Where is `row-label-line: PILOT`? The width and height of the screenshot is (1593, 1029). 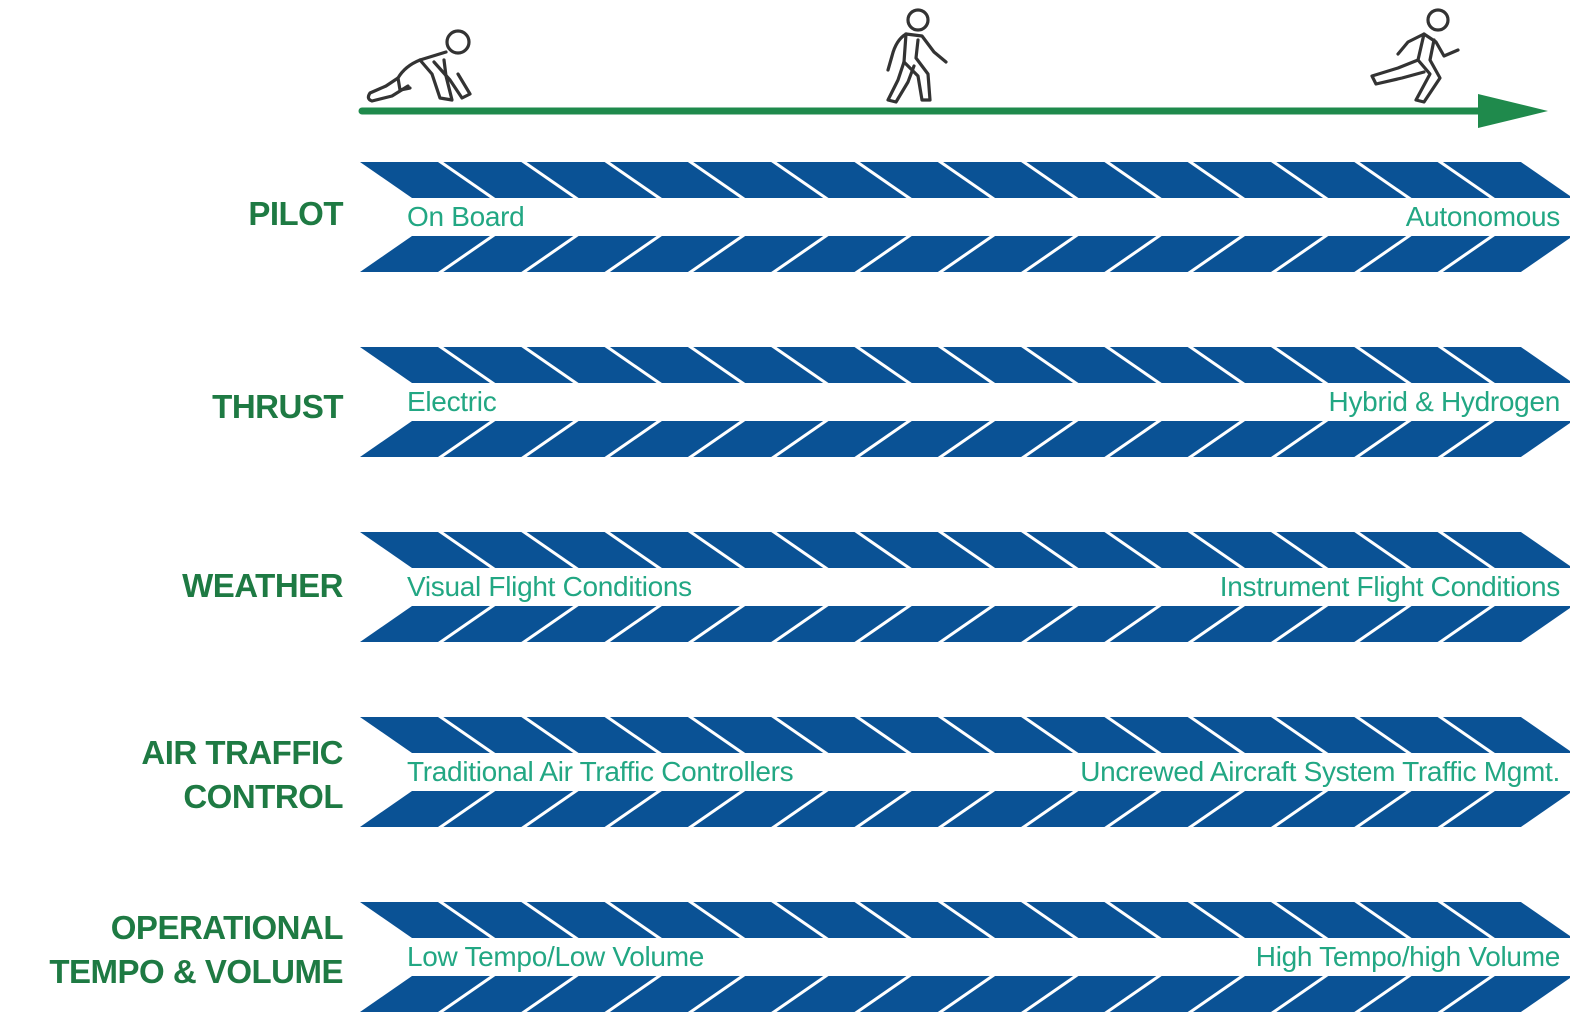 row-label-line: PILOT is located at coordinates (173, 214).